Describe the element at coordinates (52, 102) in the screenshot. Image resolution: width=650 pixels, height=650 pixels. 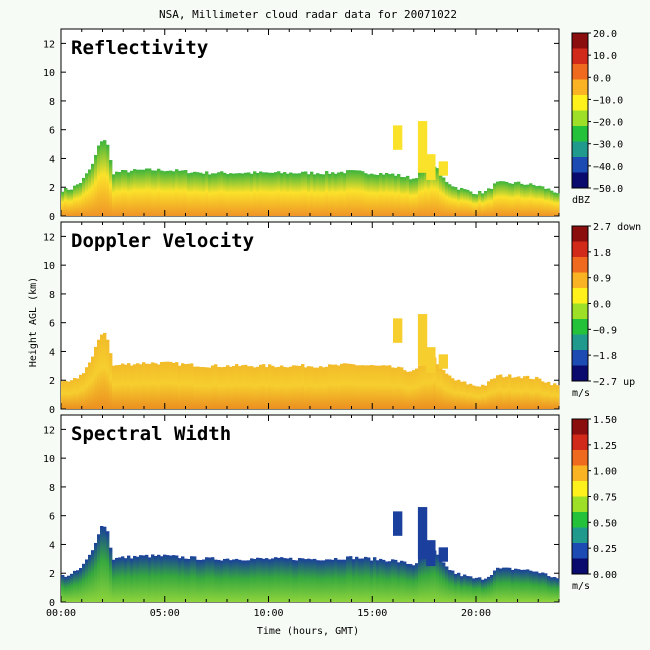
I see `y-tick-label: 8` at that location.